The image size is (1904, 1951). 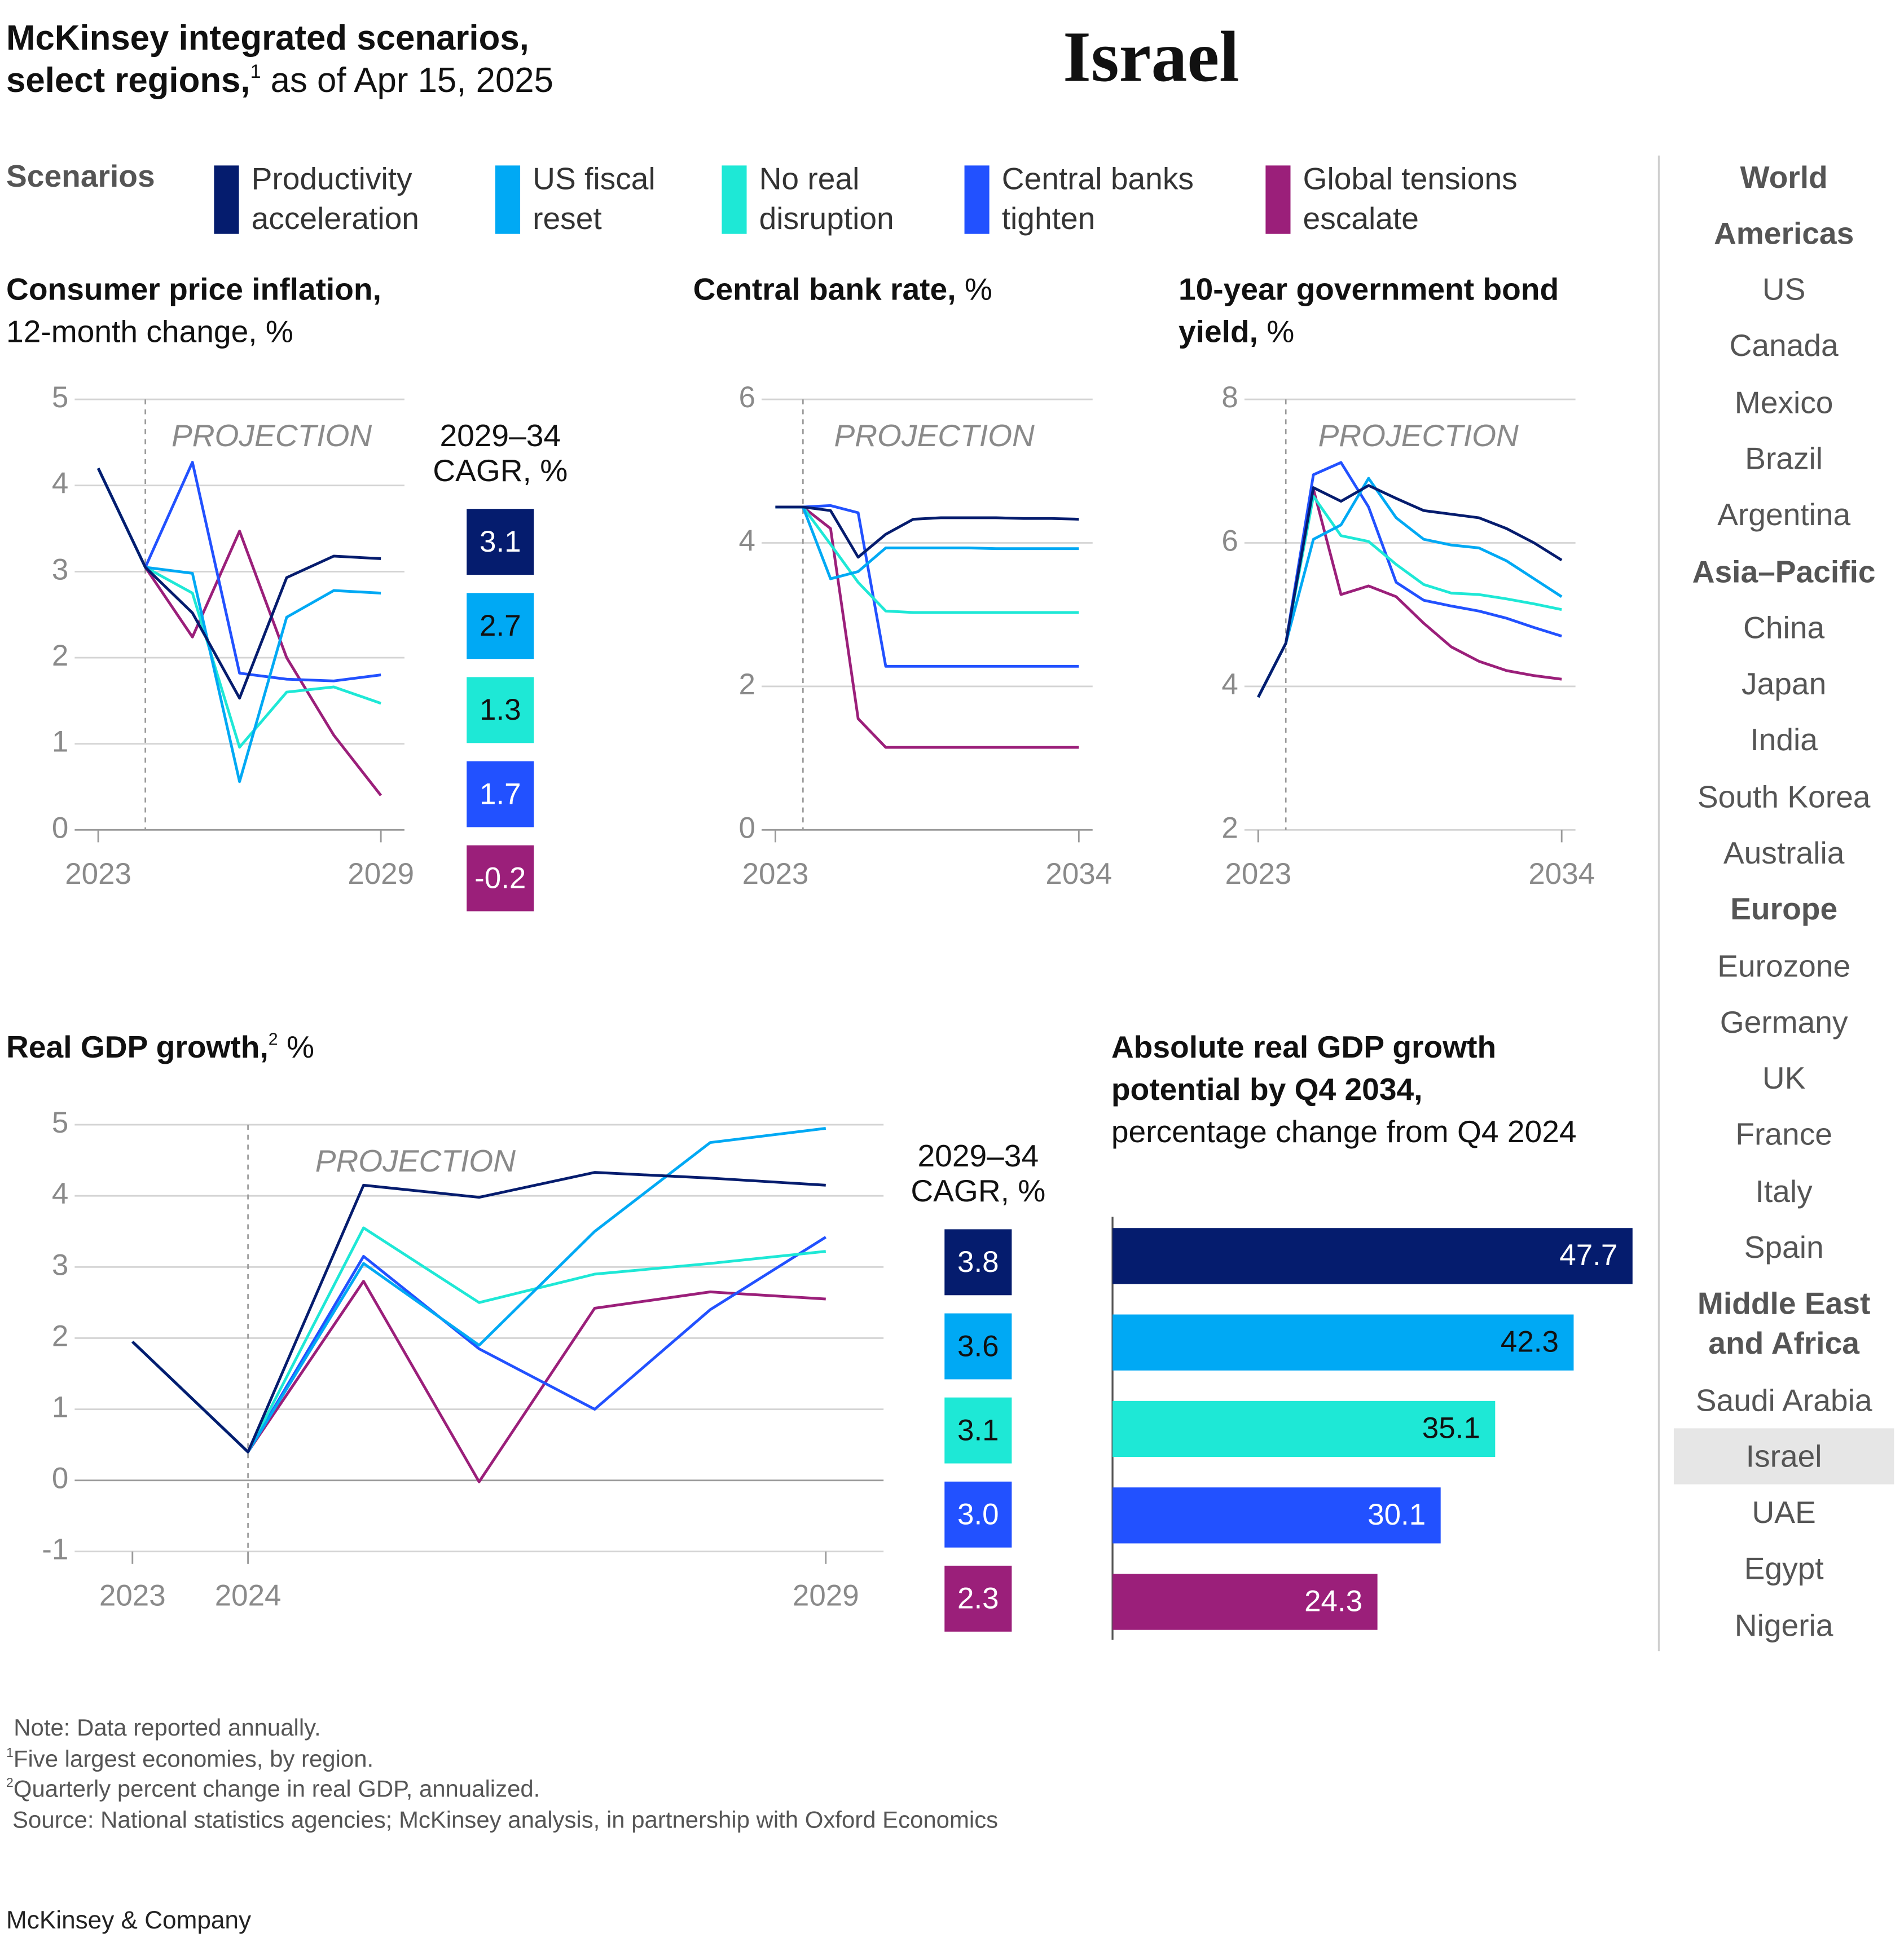 What do you see at coordinates (978, 1262) in the screenshot?
I see `cagr-label: 3.8` at bounding box center [978, 1262].